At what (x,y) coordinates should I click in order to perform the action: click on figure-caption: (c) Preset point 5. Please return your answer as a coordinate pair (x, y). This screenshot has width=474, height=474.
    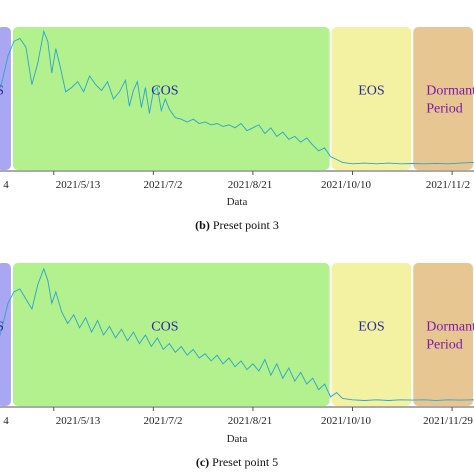
    Looking at the image, I should click on (237, 462).